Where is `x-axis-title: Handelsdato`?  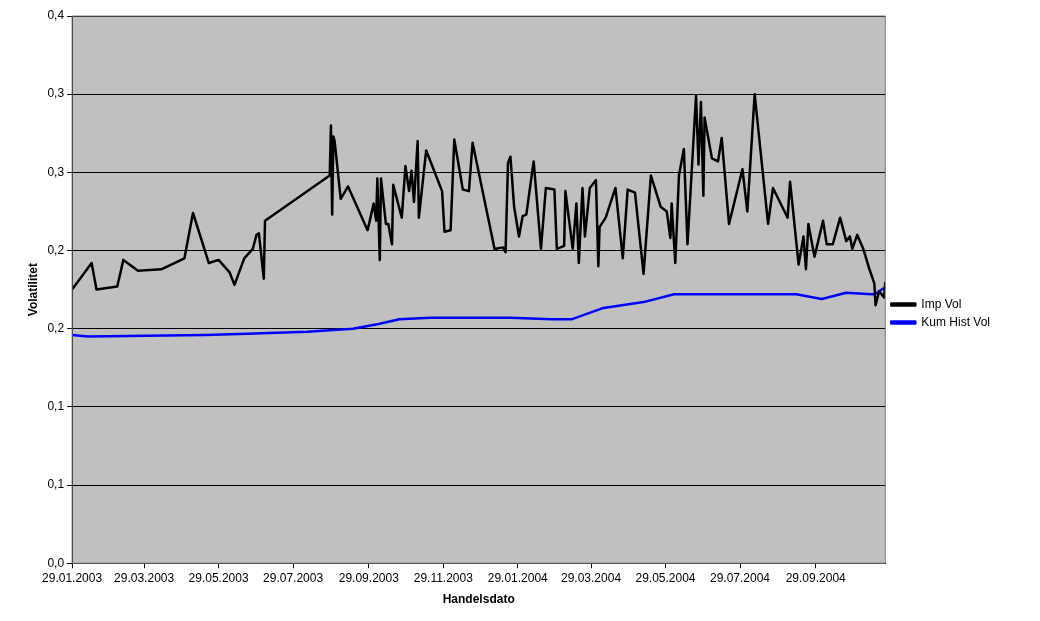
x-axis-title: Handelsdato is located at coordinates (478, 599).